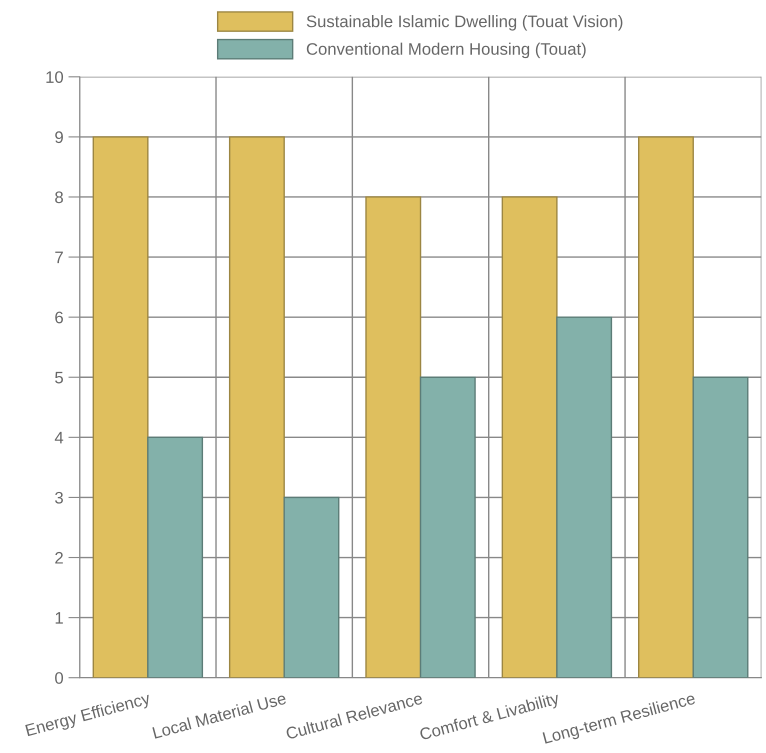  Describe the element at coordinates (59, 197) in the screenshot. I see `y-tick-label: 8` at that location.